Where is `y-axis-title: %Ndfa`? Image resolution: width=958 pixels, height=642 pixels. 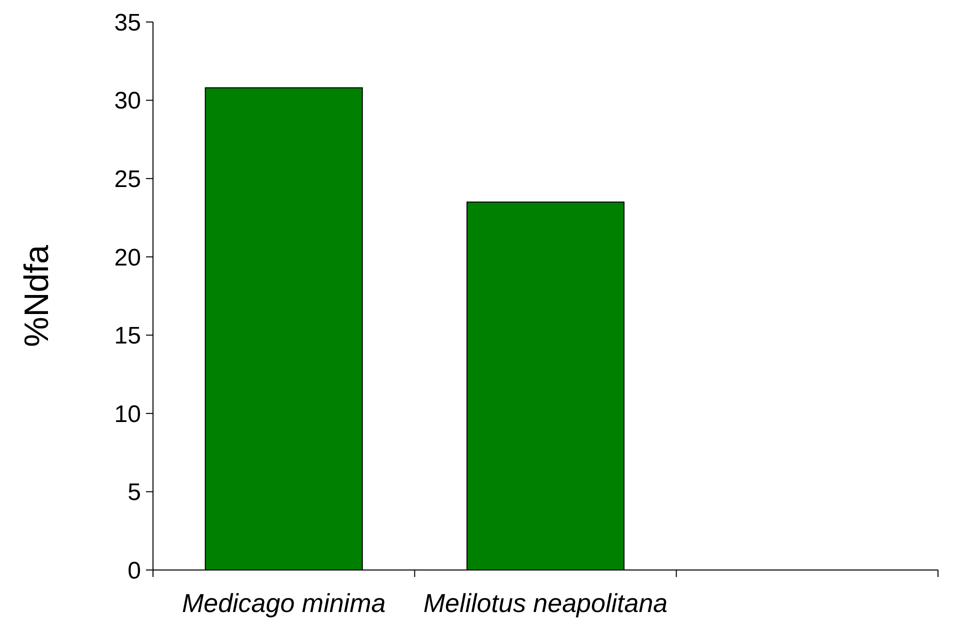 y-axis-title: %Ndfa is located at coordinates (37, 296).